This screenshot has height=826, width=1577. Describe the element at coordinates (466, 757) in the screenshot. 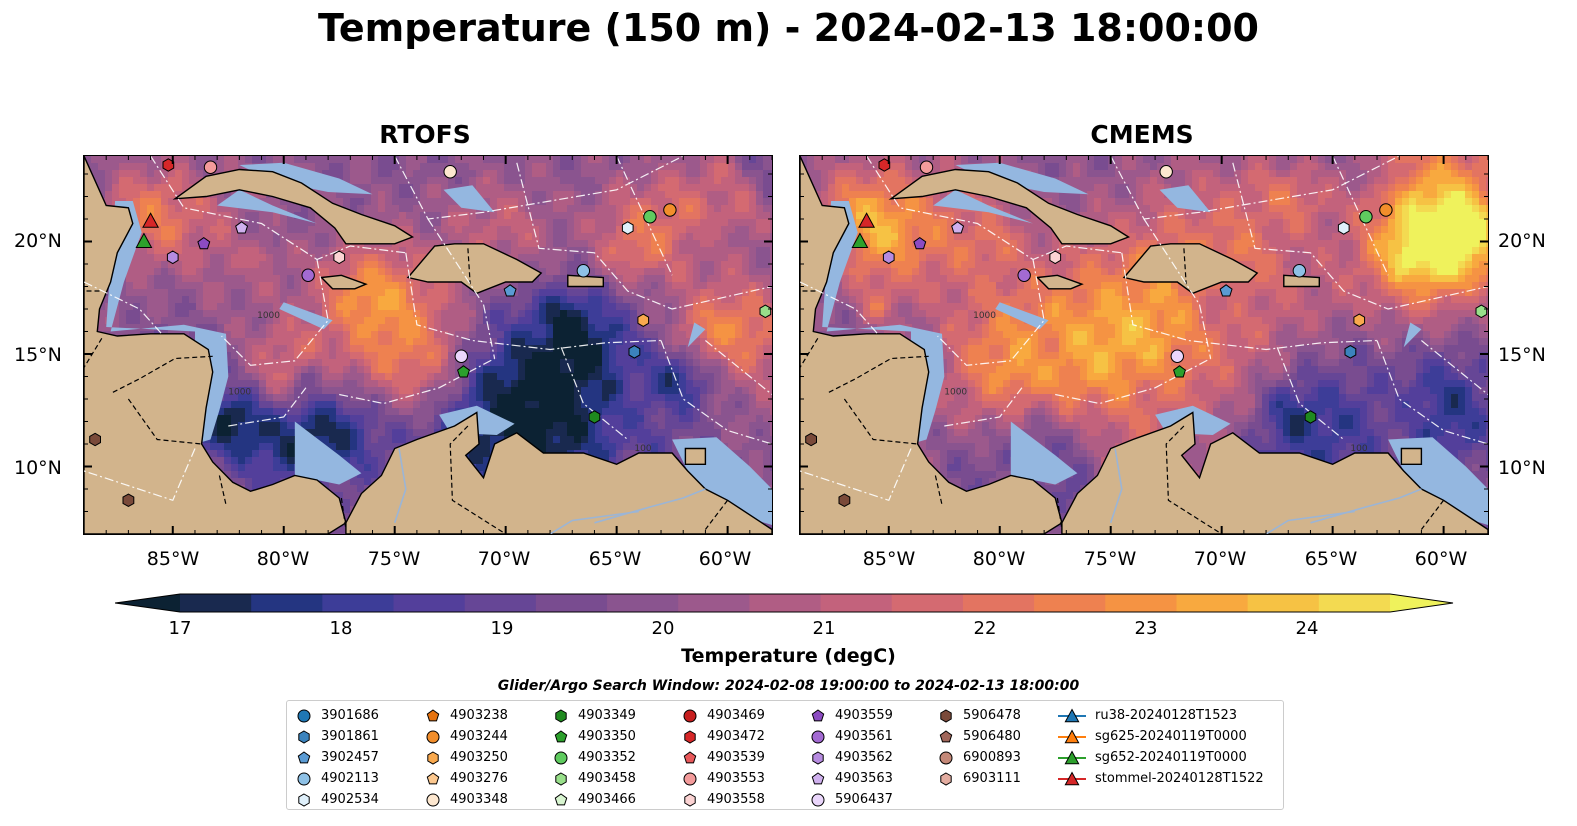

I see `legend-entry: 4903250` at that location.